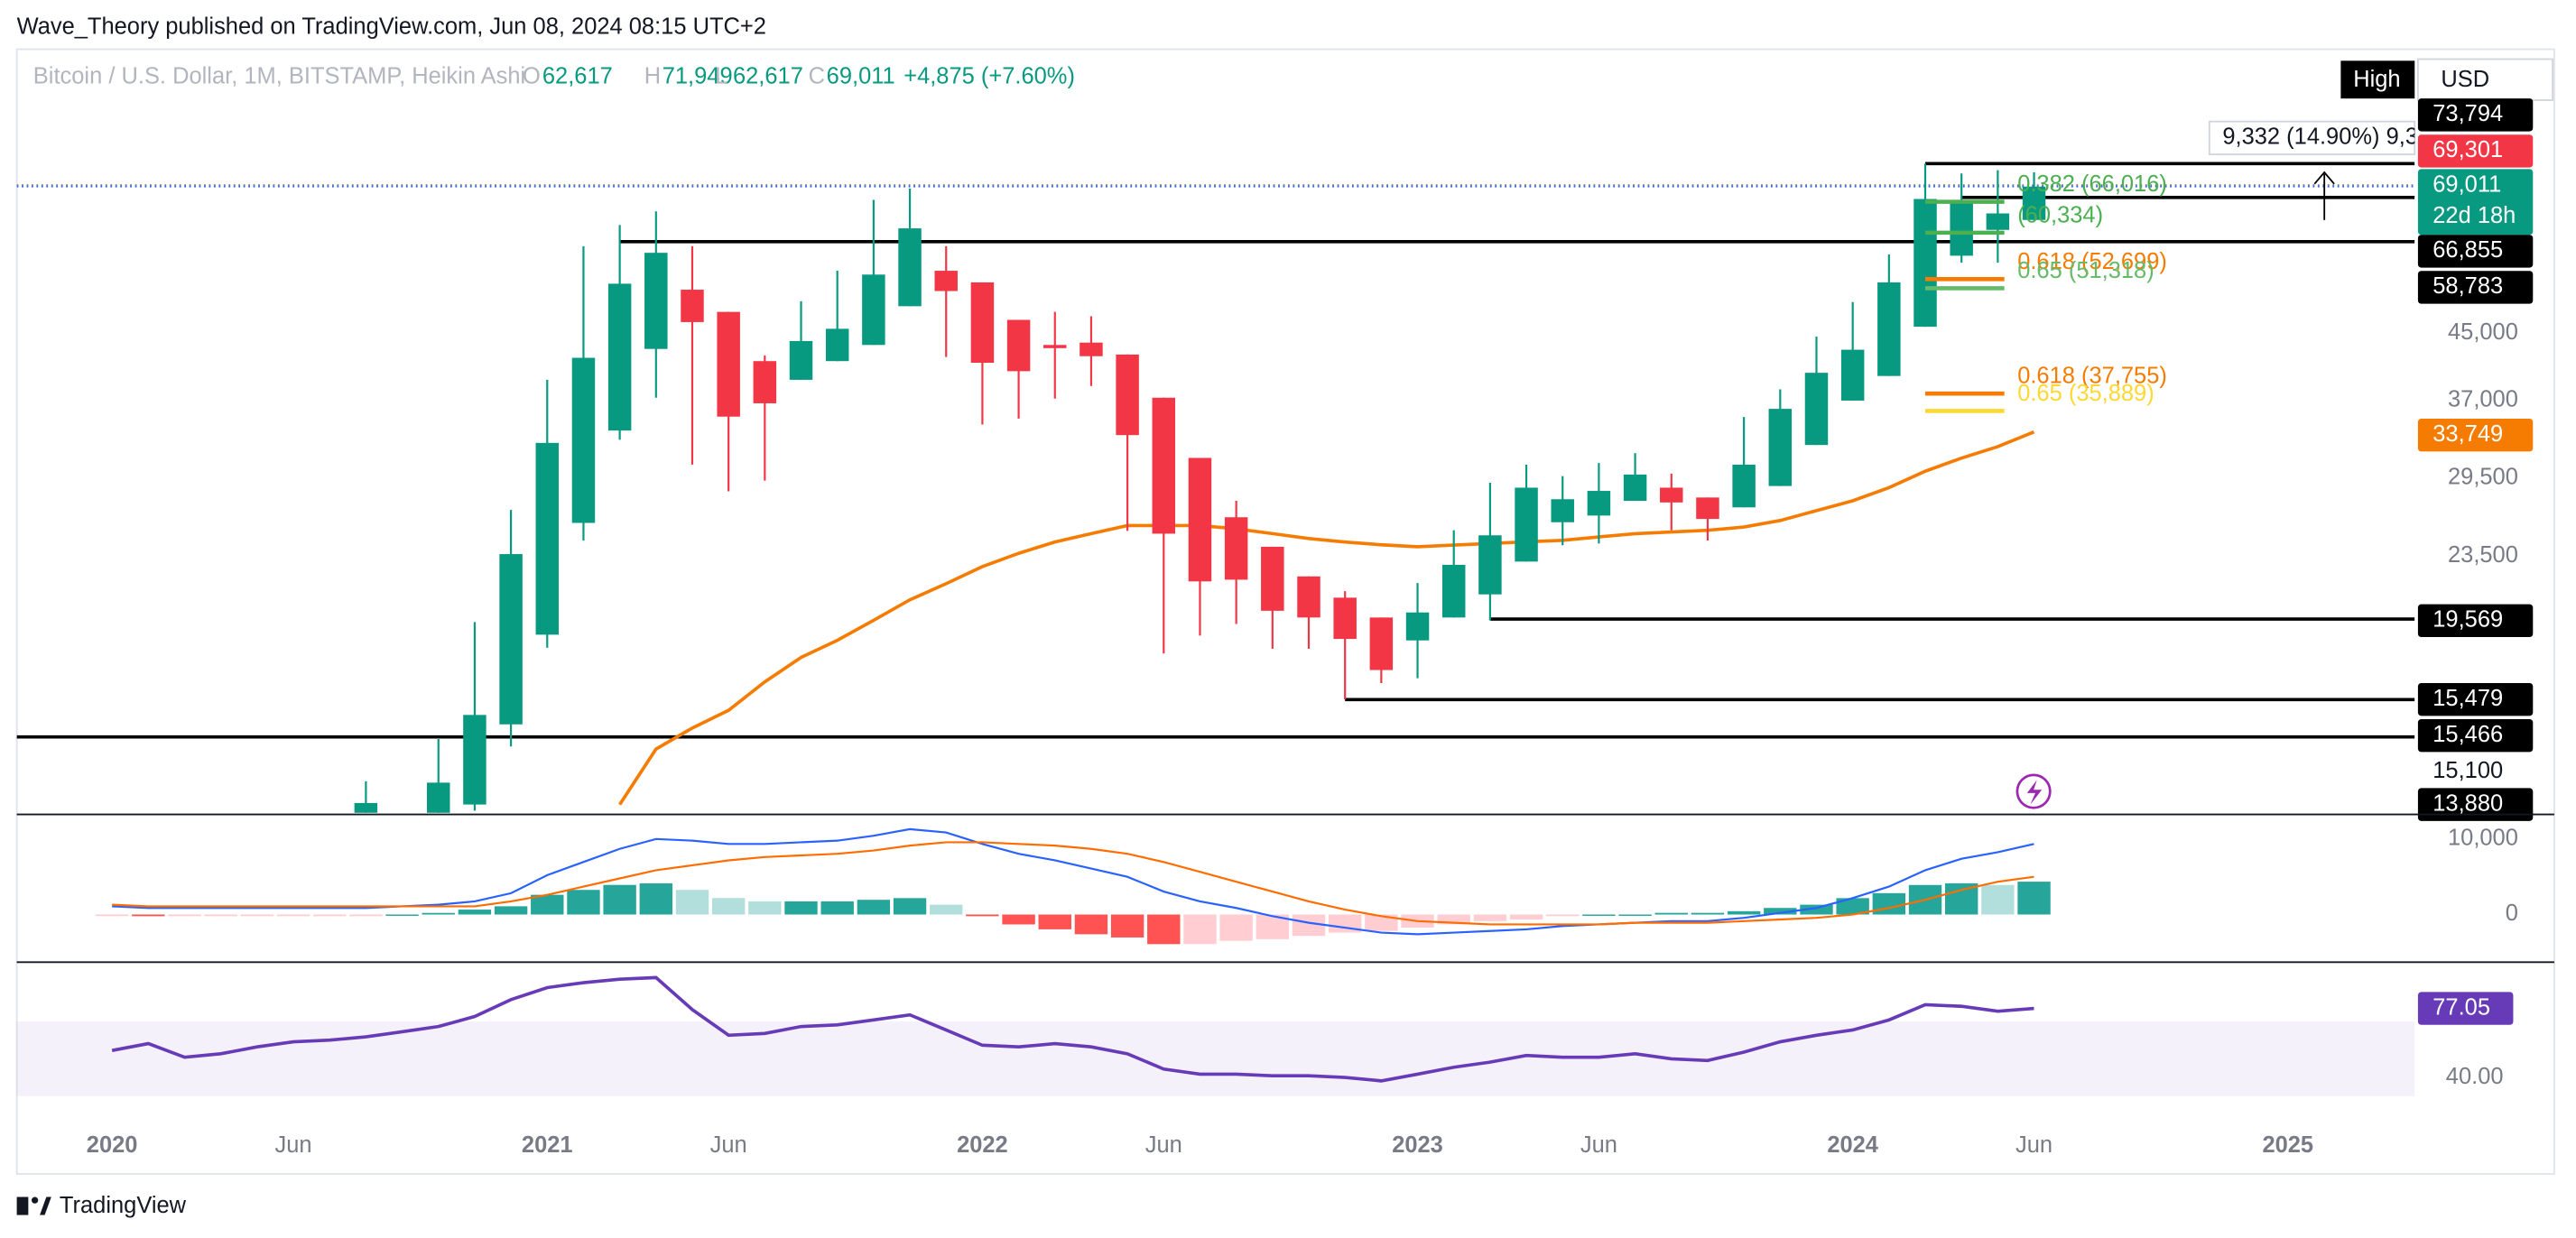  Describe the element at coordinates (768, 75) in the screenshot. I see `ohlc-value: 62,617` at that location.